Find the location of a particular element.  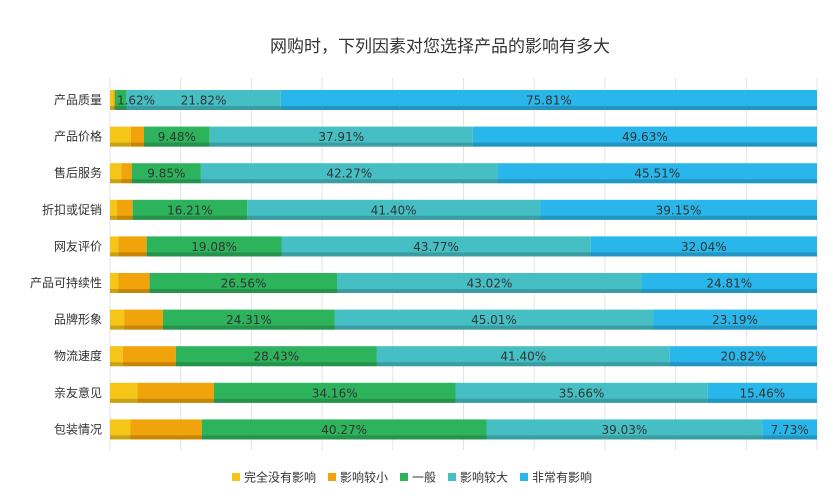

data-label: 39.03% is located at coordinates (625, 430).